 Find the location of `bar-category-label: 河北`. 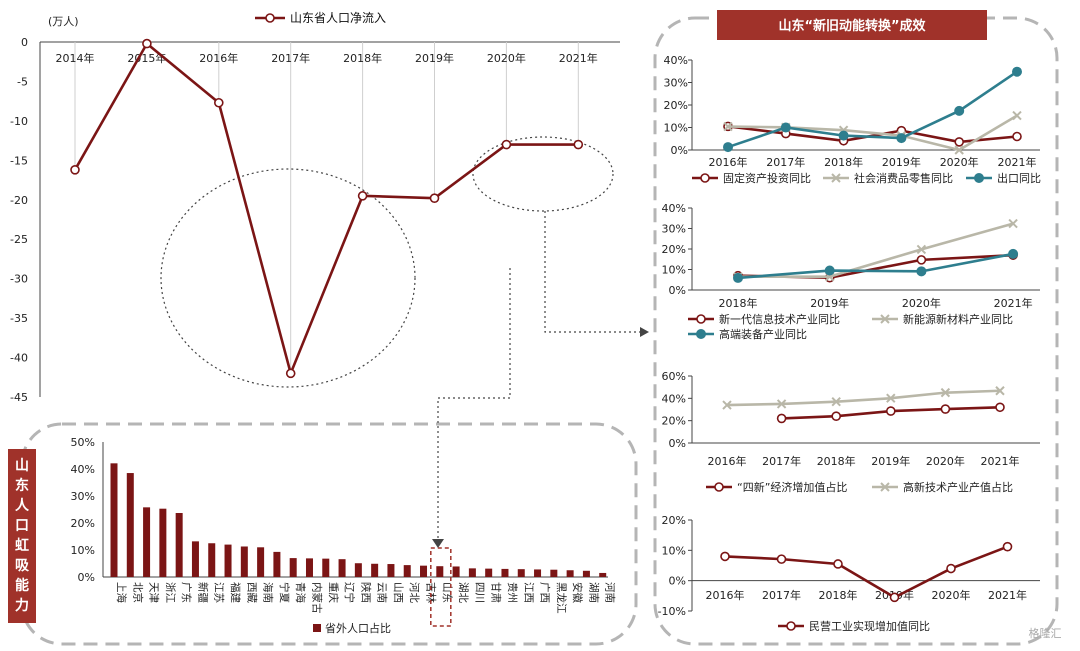

bar-category-label: 河北 is located at coordinates (414, 592).